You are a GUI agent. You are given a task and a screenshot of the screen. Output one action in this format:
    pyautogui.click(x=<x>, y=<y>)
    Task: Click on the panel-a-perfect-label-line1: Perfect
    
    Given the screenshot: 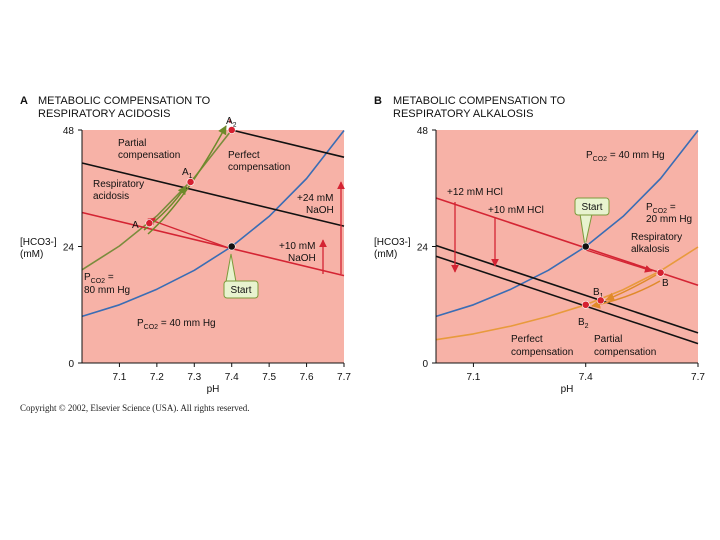 What is the action you would take?
    pyautogui.click(x=244, y=155)
    